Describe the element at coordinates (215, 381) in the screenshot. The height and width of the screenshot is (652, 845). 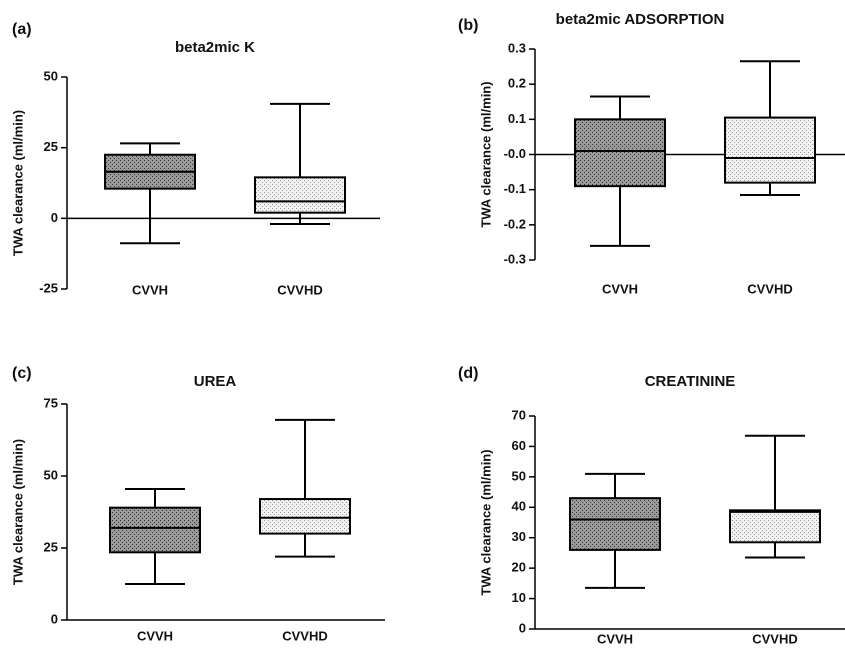
I see `chart-title: UREA` at that location.